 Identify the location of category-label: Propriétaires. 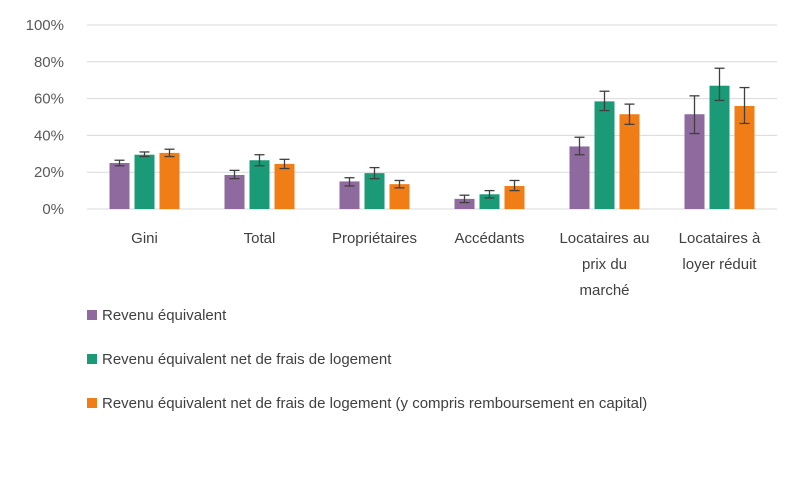
(374, 238).